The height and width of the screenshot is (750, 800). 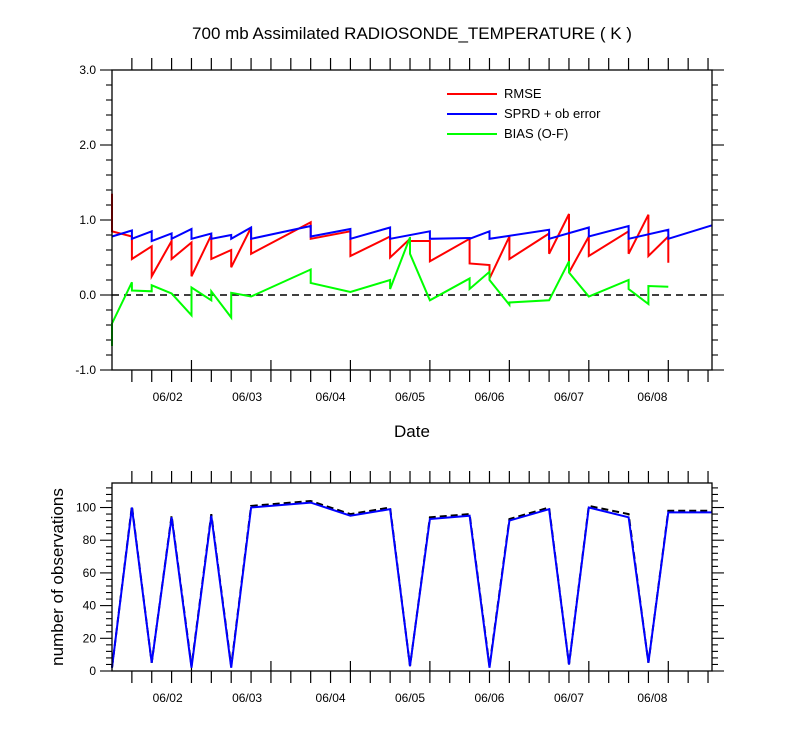 What do you see at coordinates (87, 145) in the screenshot?
I see `y-tick-label: 2.0` at bounding box center [87, 145].